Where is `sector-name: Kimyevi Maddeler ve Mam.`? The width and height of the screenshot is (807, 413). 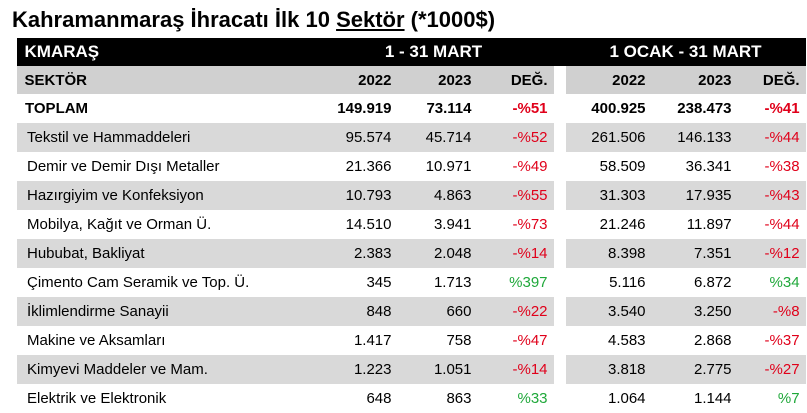
sector-name: Kimyevi Maddeler ve Mam. is located at coordinates (165, 369).